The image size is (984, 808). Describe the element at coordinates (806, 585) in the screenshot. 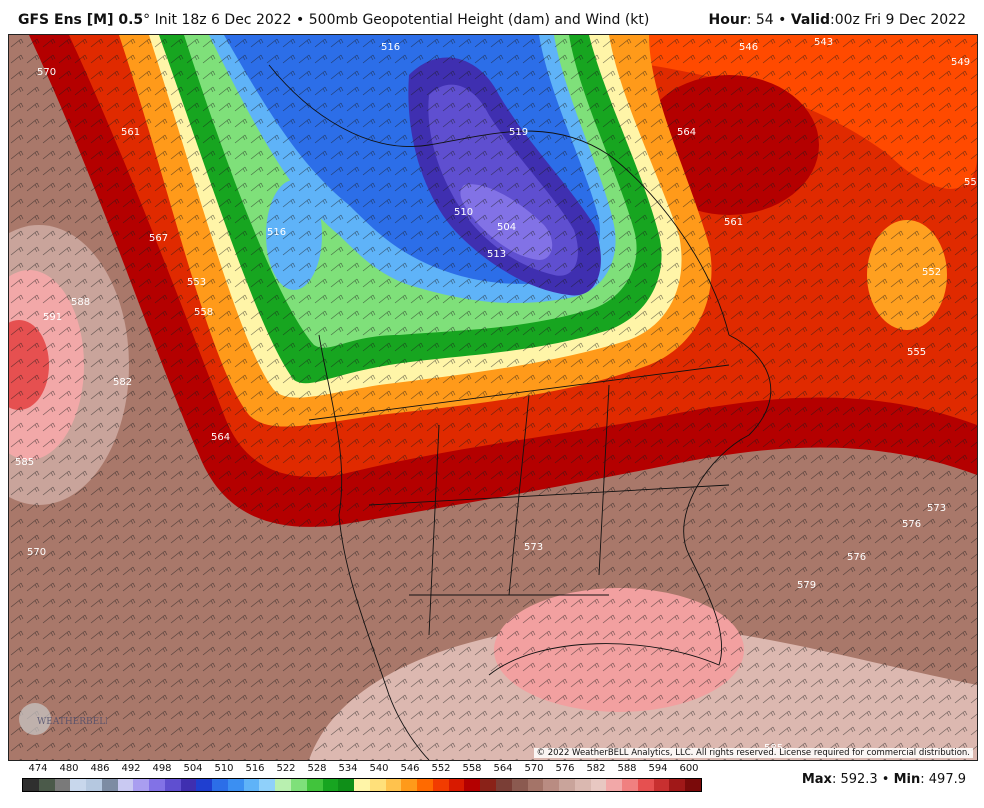

I see `contour-label: 579` at that location.